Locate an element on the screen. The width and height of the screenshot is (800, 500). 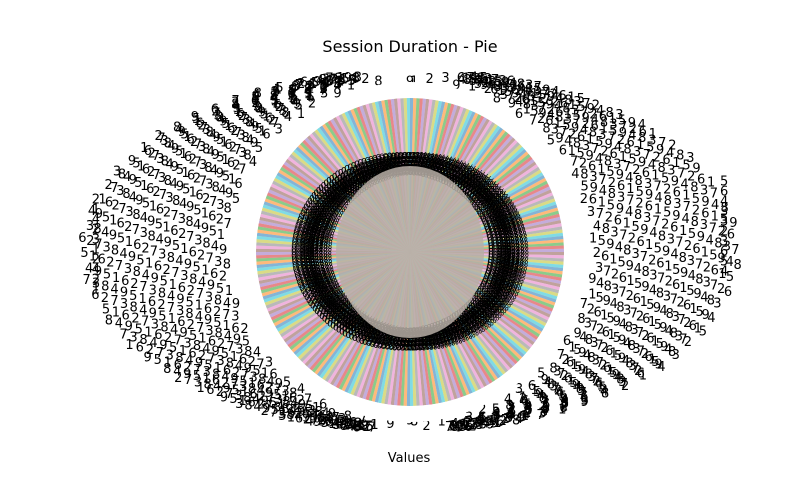
slice-label-right: 4 is located at coordinates (724, 202).